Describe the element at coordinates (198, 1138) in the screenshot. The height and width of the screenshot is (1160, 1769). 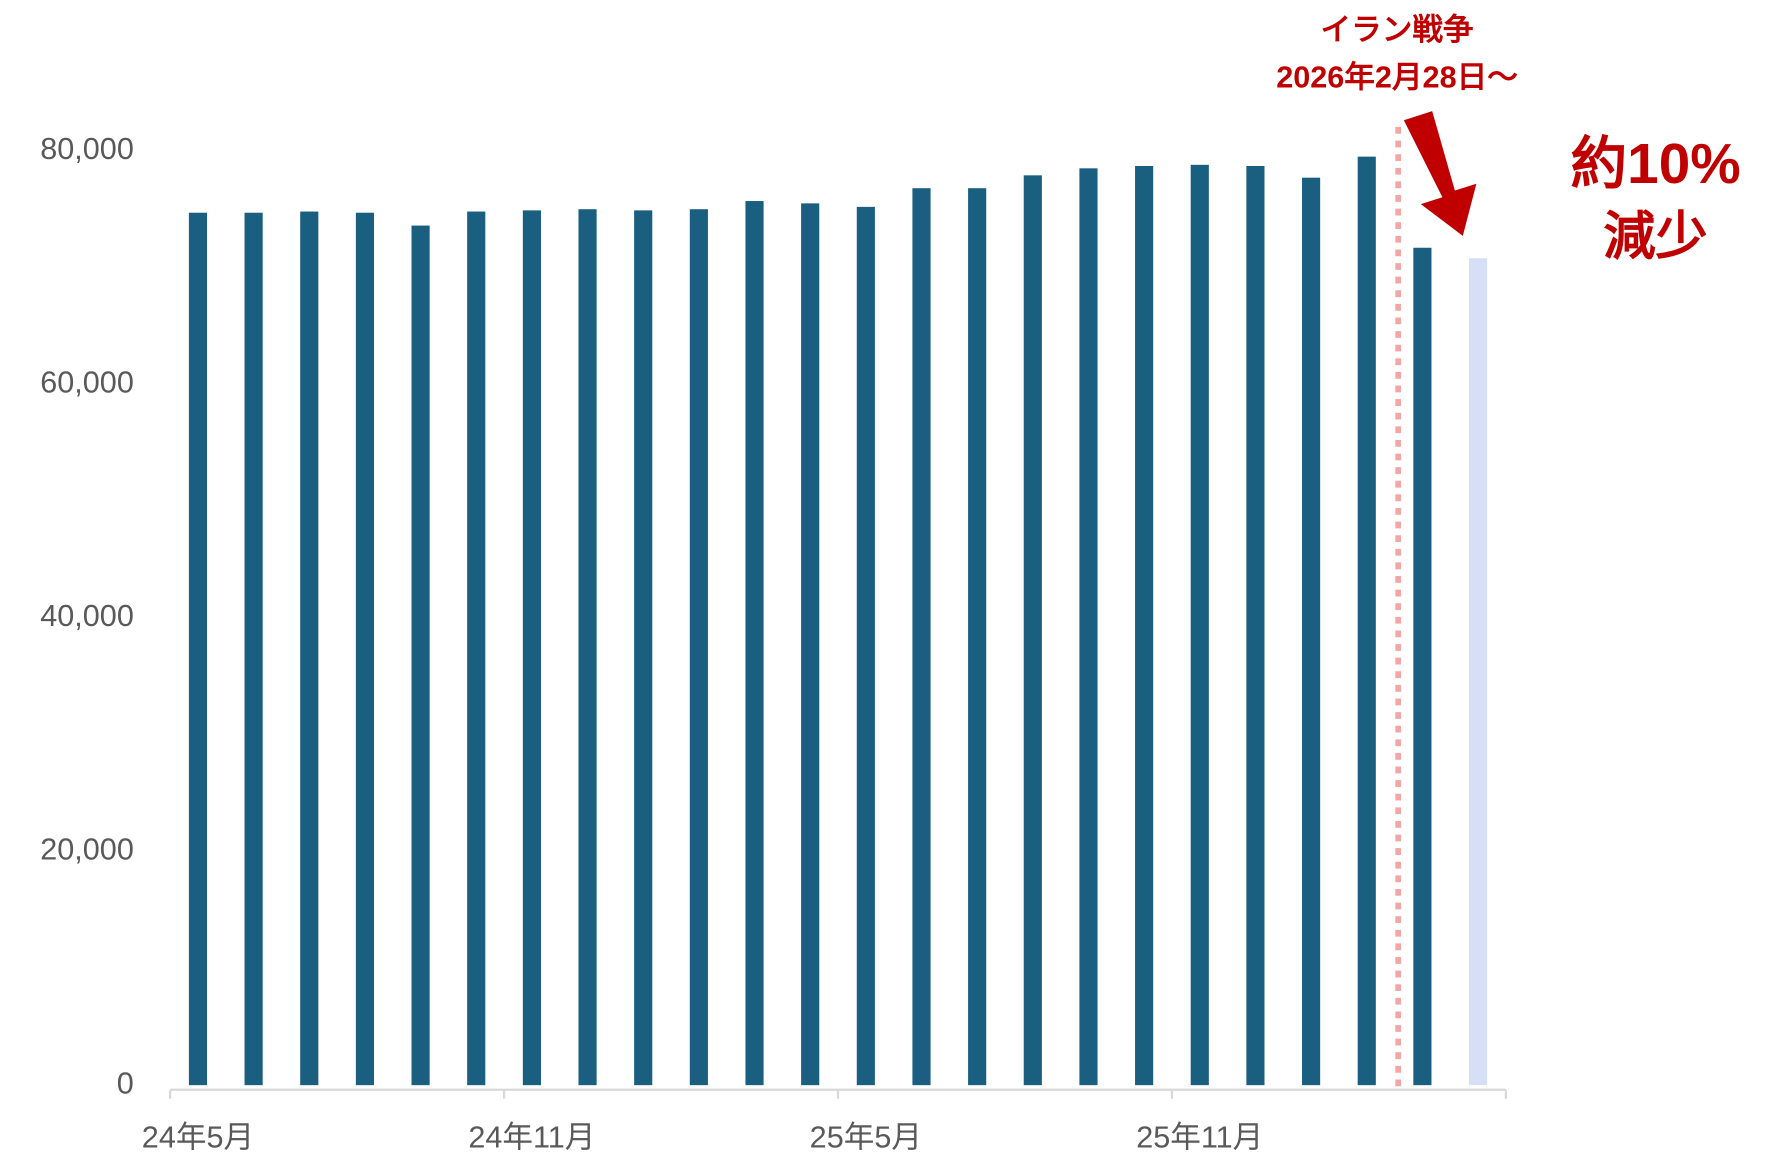
I see `x-tick-label: 24年5月` at that location.